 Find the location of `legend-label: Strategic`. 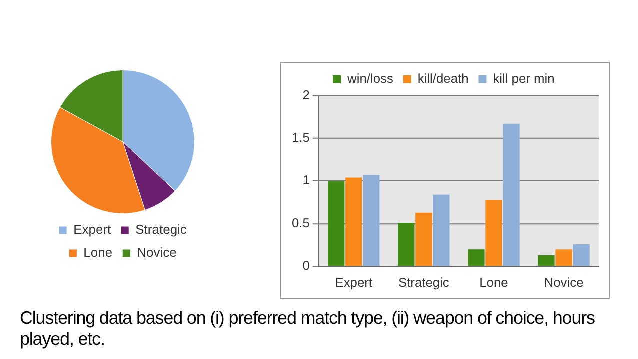

legend-label: Strategic is located at coordinates (162, 230).